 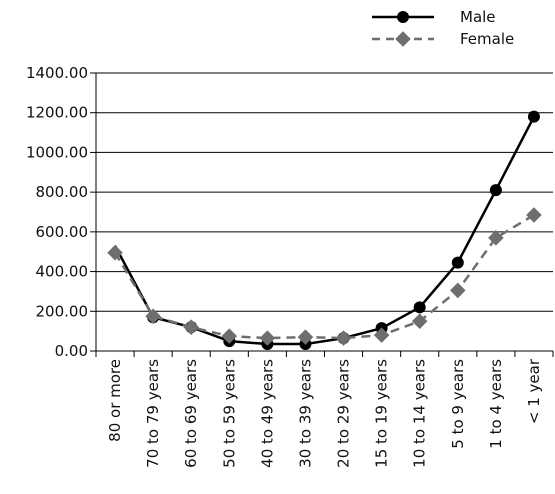 What do you see at coordinates (443, 39) in the screenshot?
I see `legend-item-female: Female` at bounding box center [443, 39].